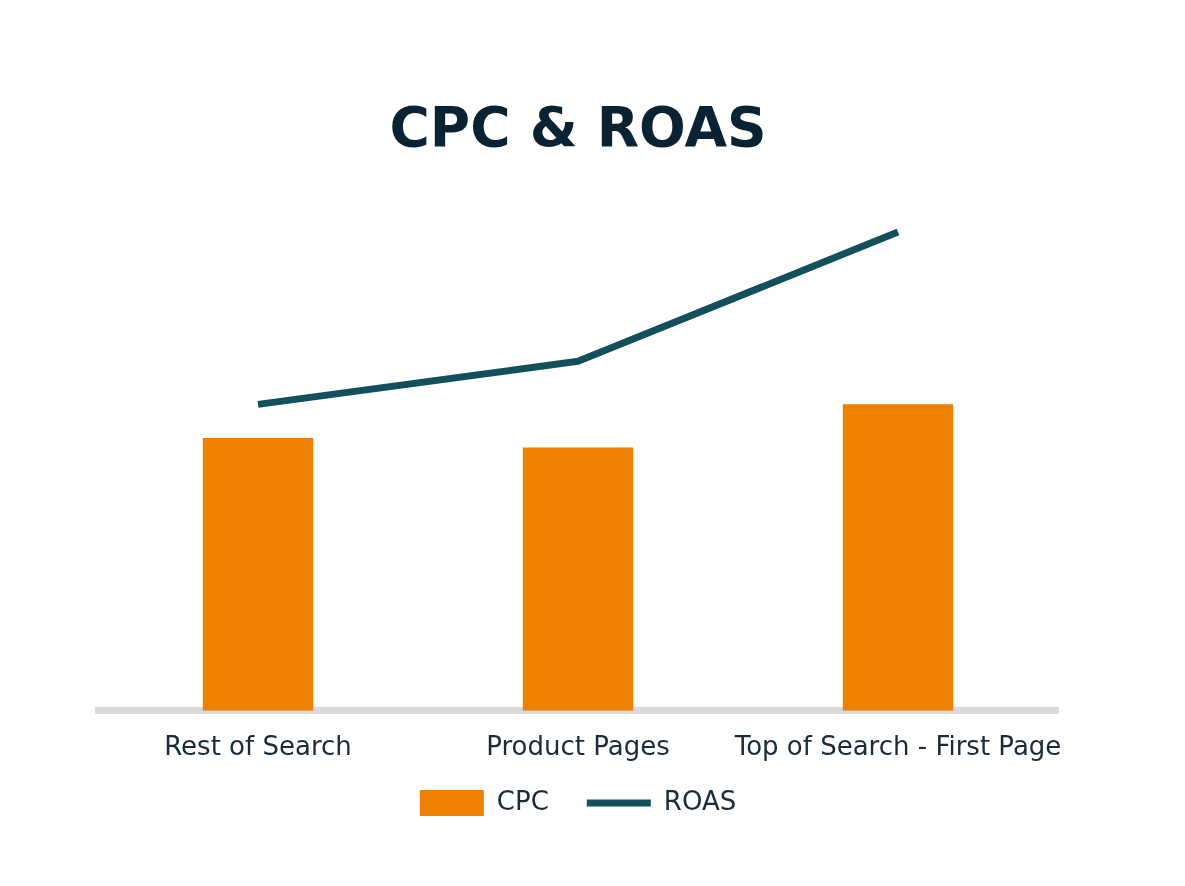  I want to click on legend-label: CPC, so click(522, 800).